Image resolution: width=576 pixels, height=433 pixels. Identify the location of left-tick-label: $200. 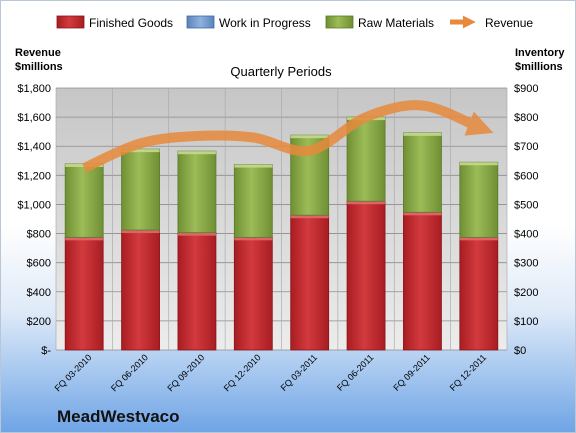
(39, 322).